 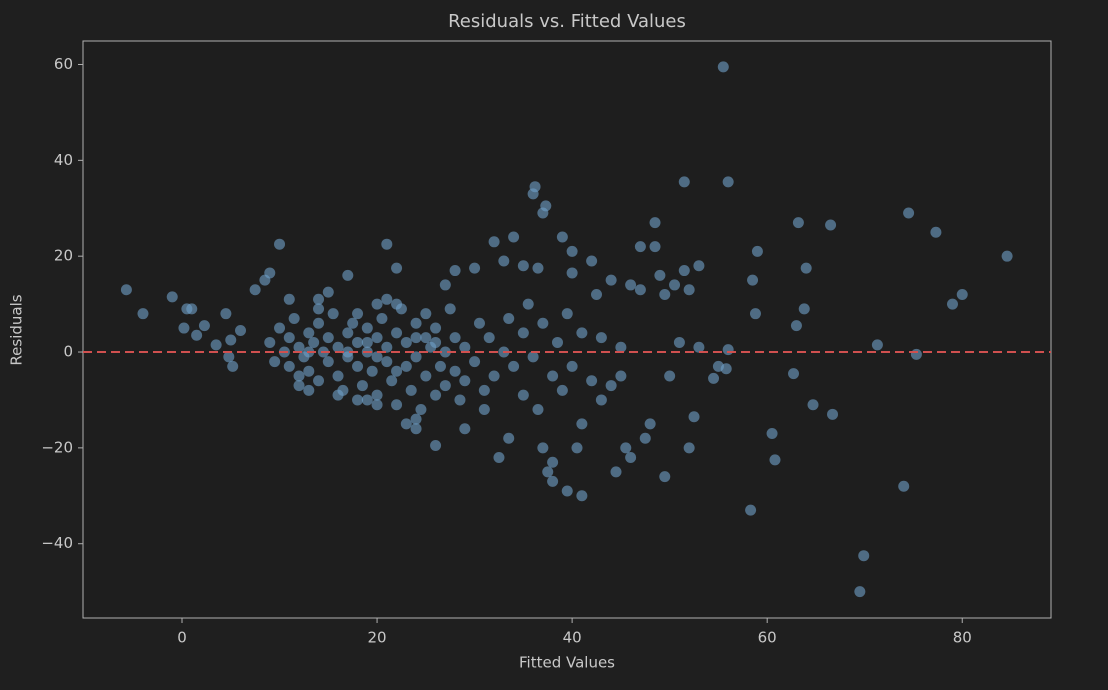 I want to click on x-tick-label: 80, so click(x=962, y=638).